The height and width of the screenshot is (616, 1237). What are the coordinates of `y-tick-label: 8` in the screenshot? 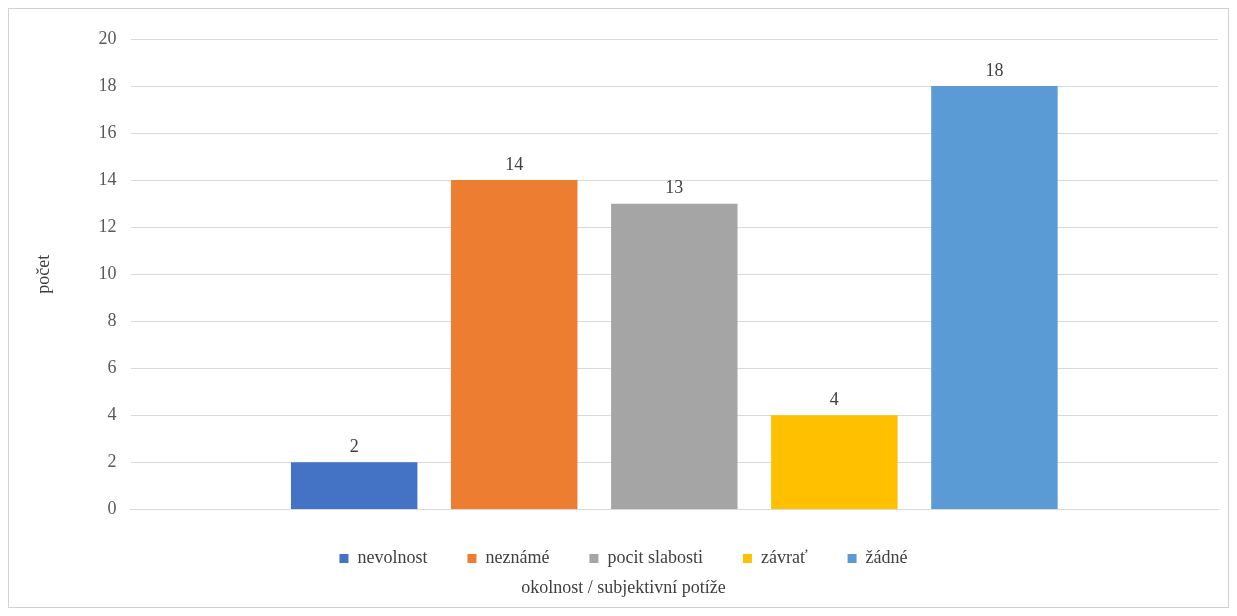 It's located at (112, 319).